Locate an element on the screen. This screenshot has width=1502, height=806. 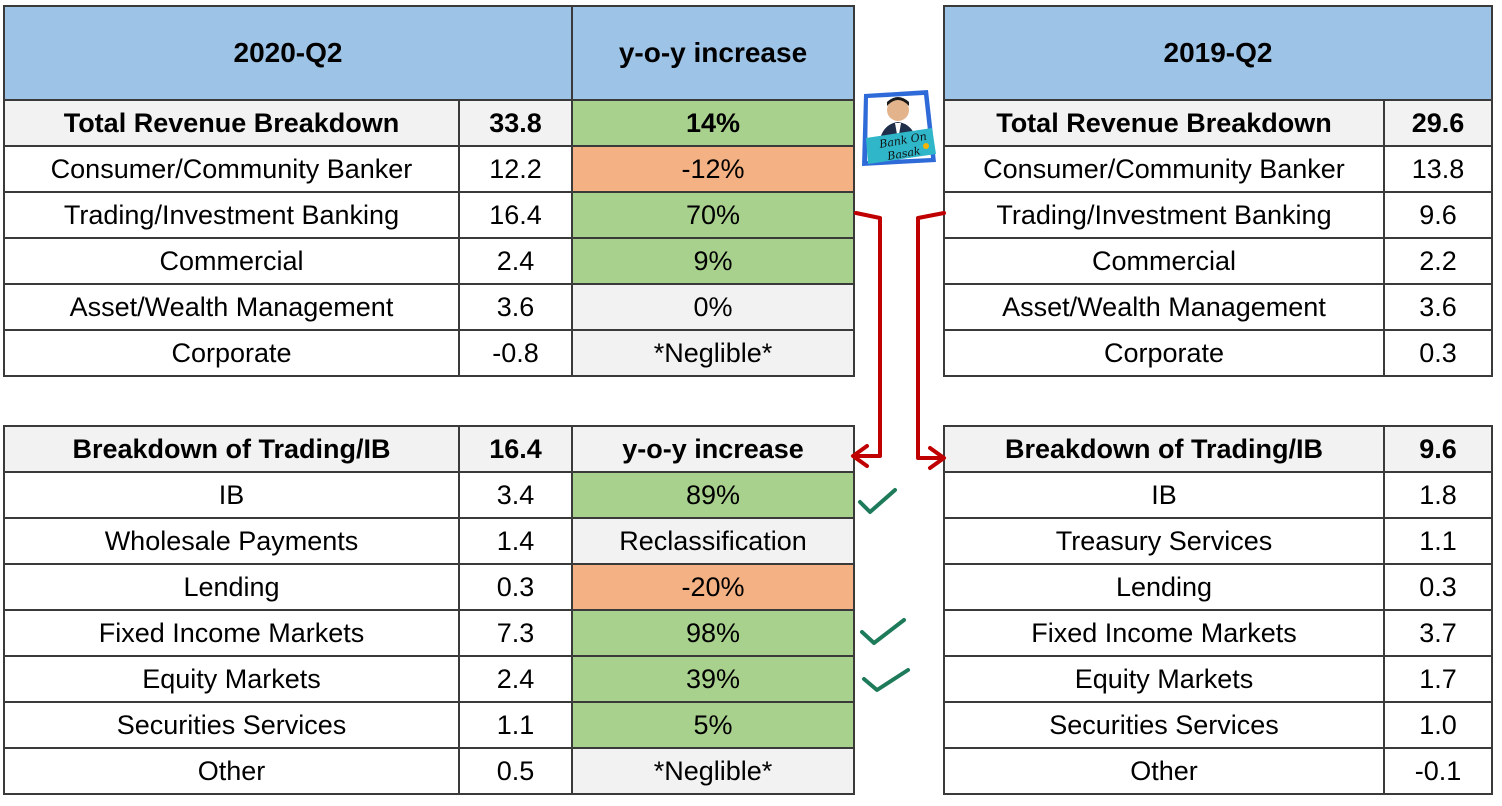
row-yoy: 5% is located at coordinates (713, 725).